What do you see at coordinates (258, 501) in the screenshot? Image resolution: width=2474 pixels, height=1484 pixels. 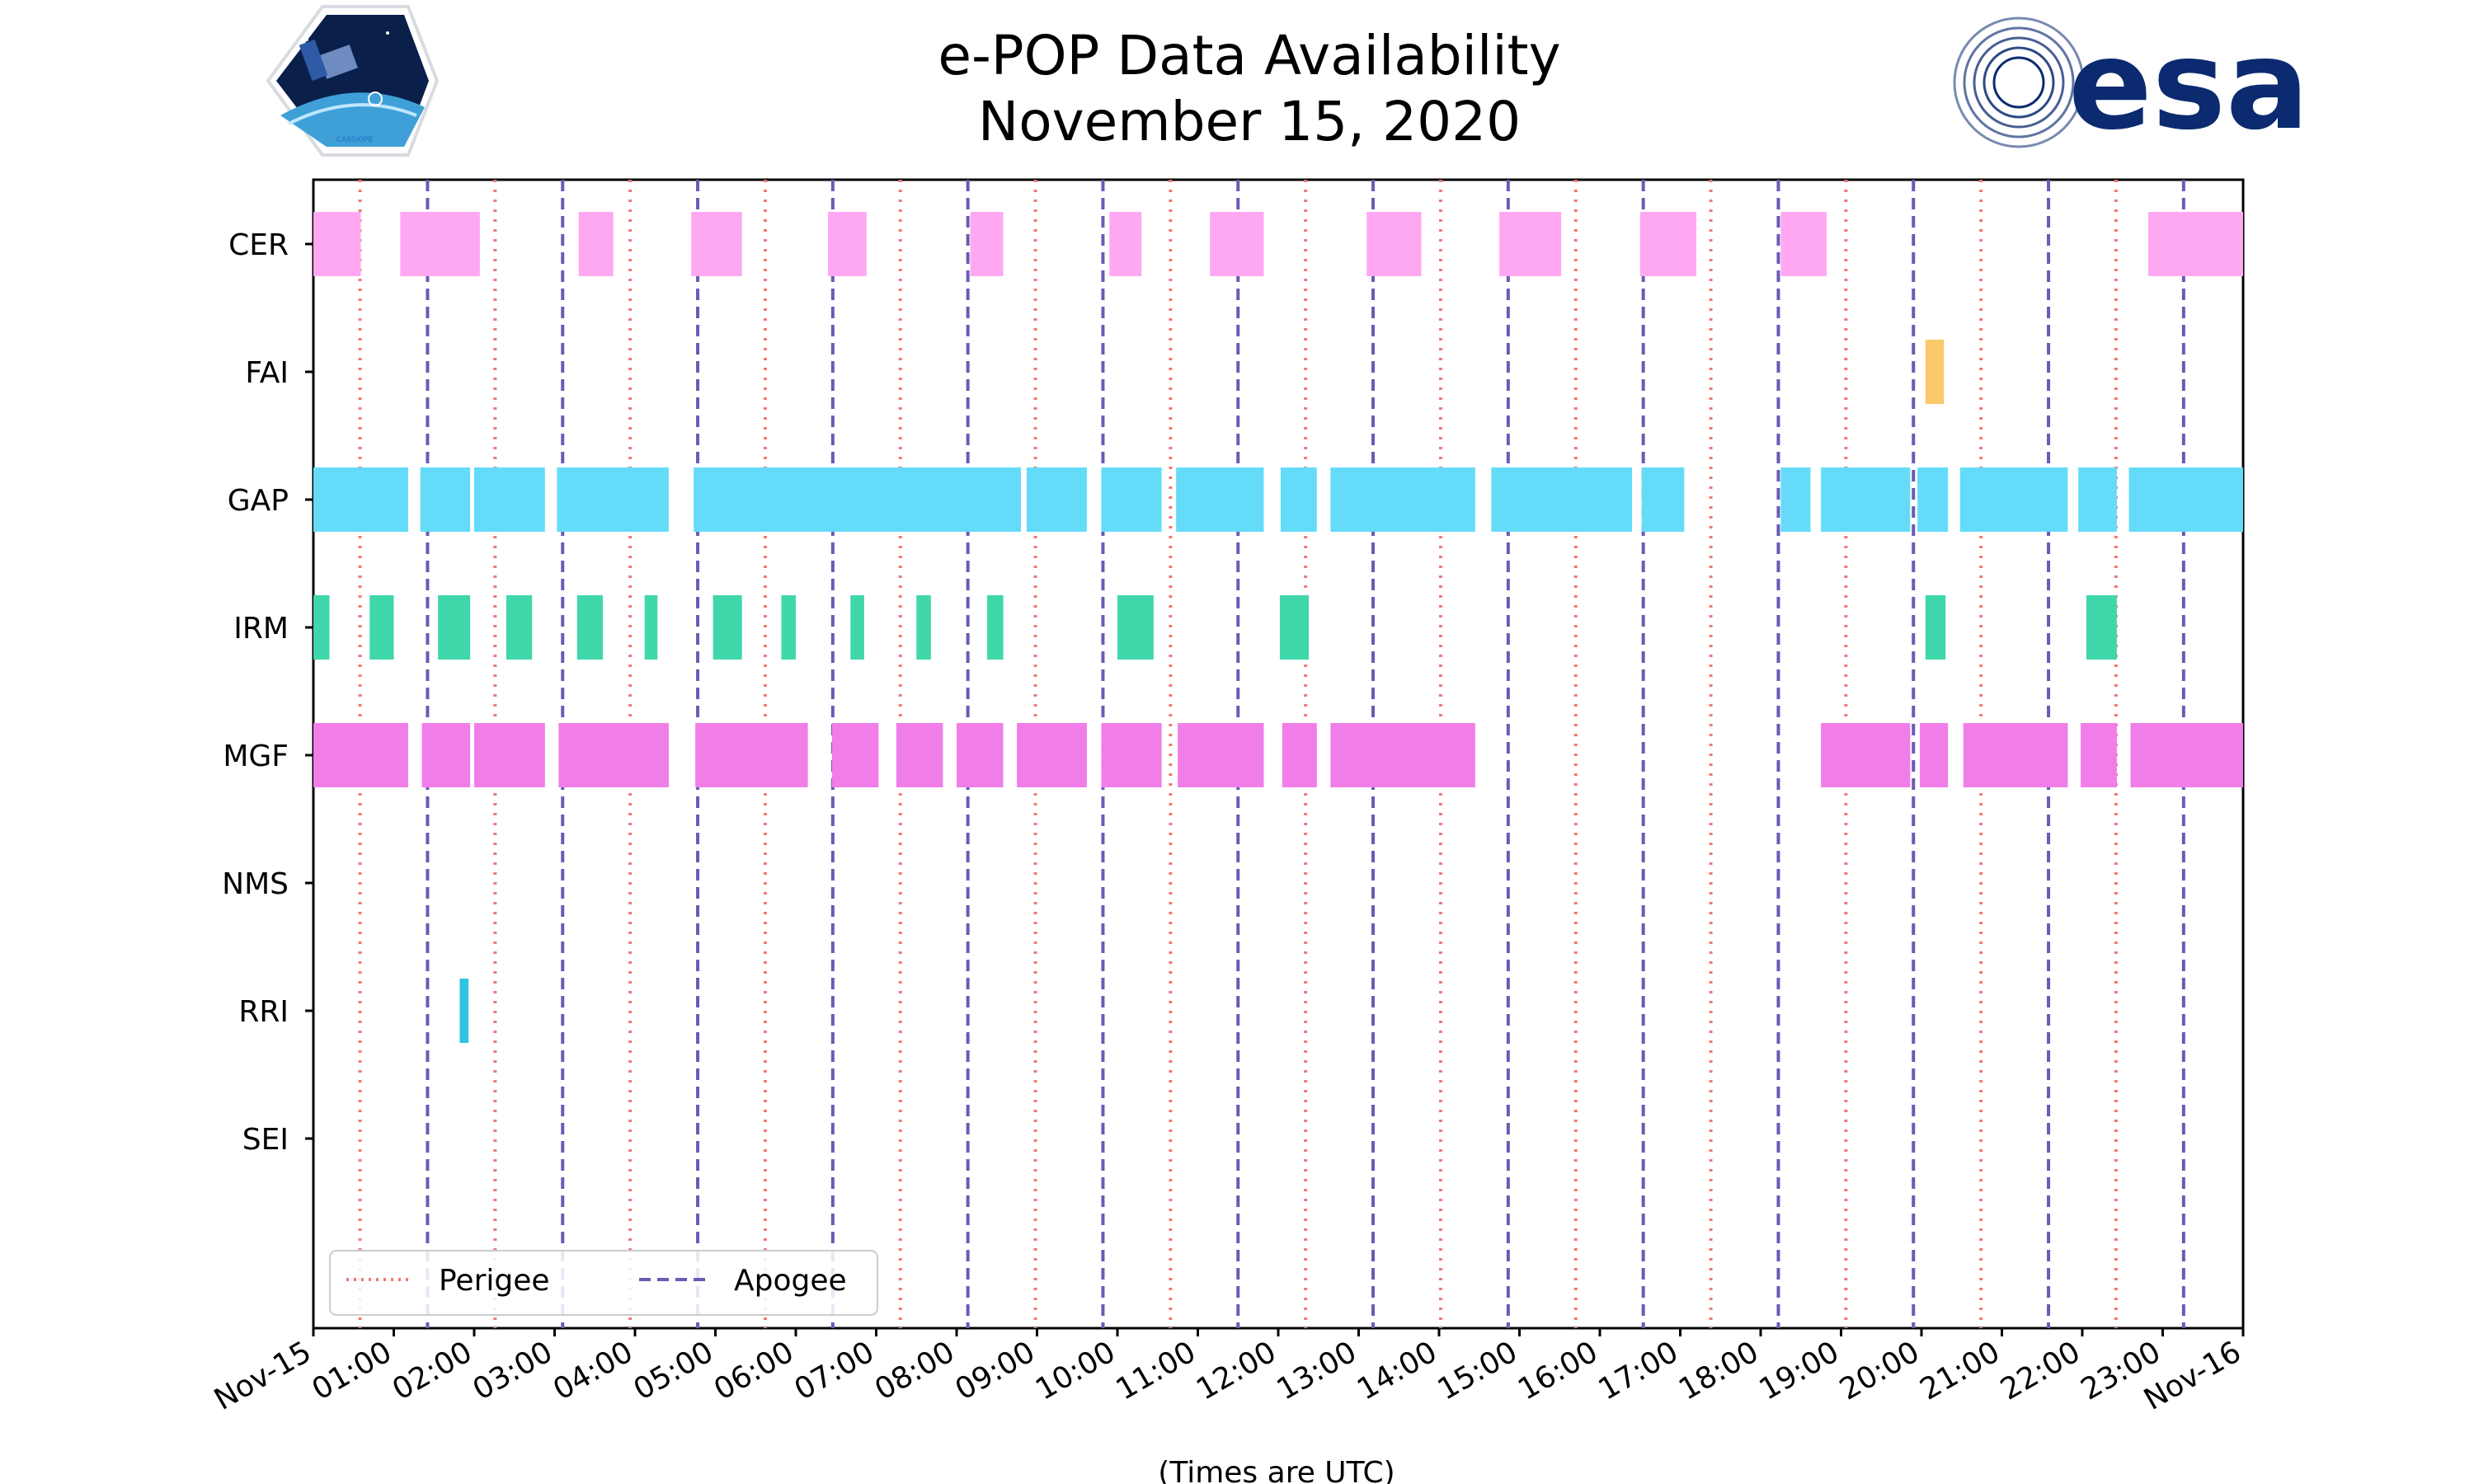 I see `y-tick-label: GAP` at bounding box center [258, 501].